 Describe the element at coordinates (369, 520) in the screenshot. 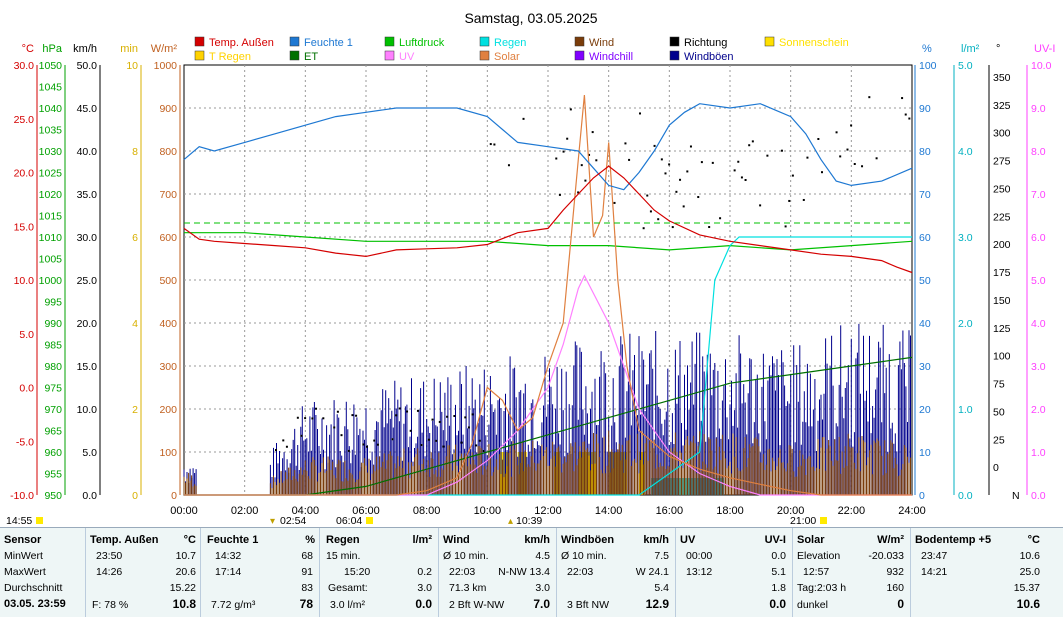

I see `sunrise-marker` at that location.